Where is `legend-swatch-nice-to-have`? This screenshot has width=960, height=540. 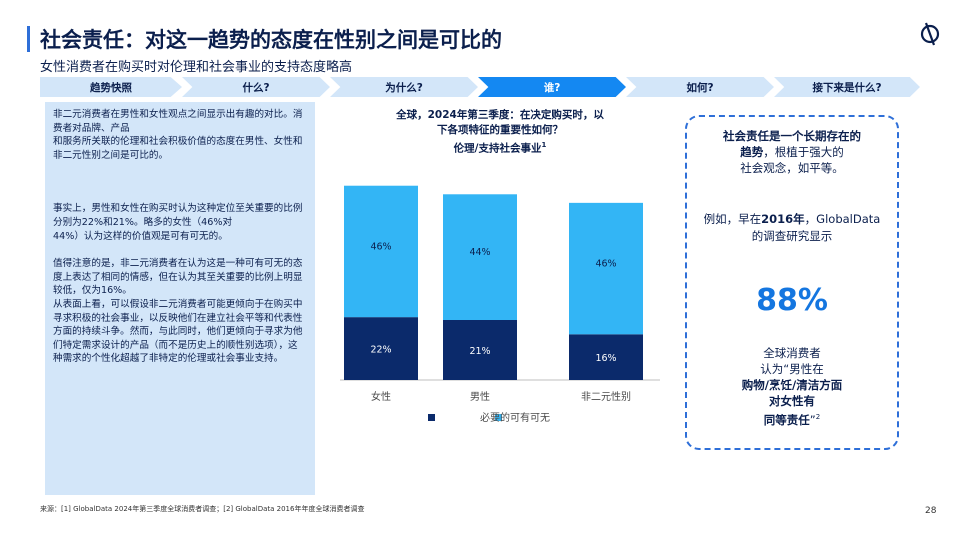 legend-swatch-nice-to-have is located at coordinates (498, 417).